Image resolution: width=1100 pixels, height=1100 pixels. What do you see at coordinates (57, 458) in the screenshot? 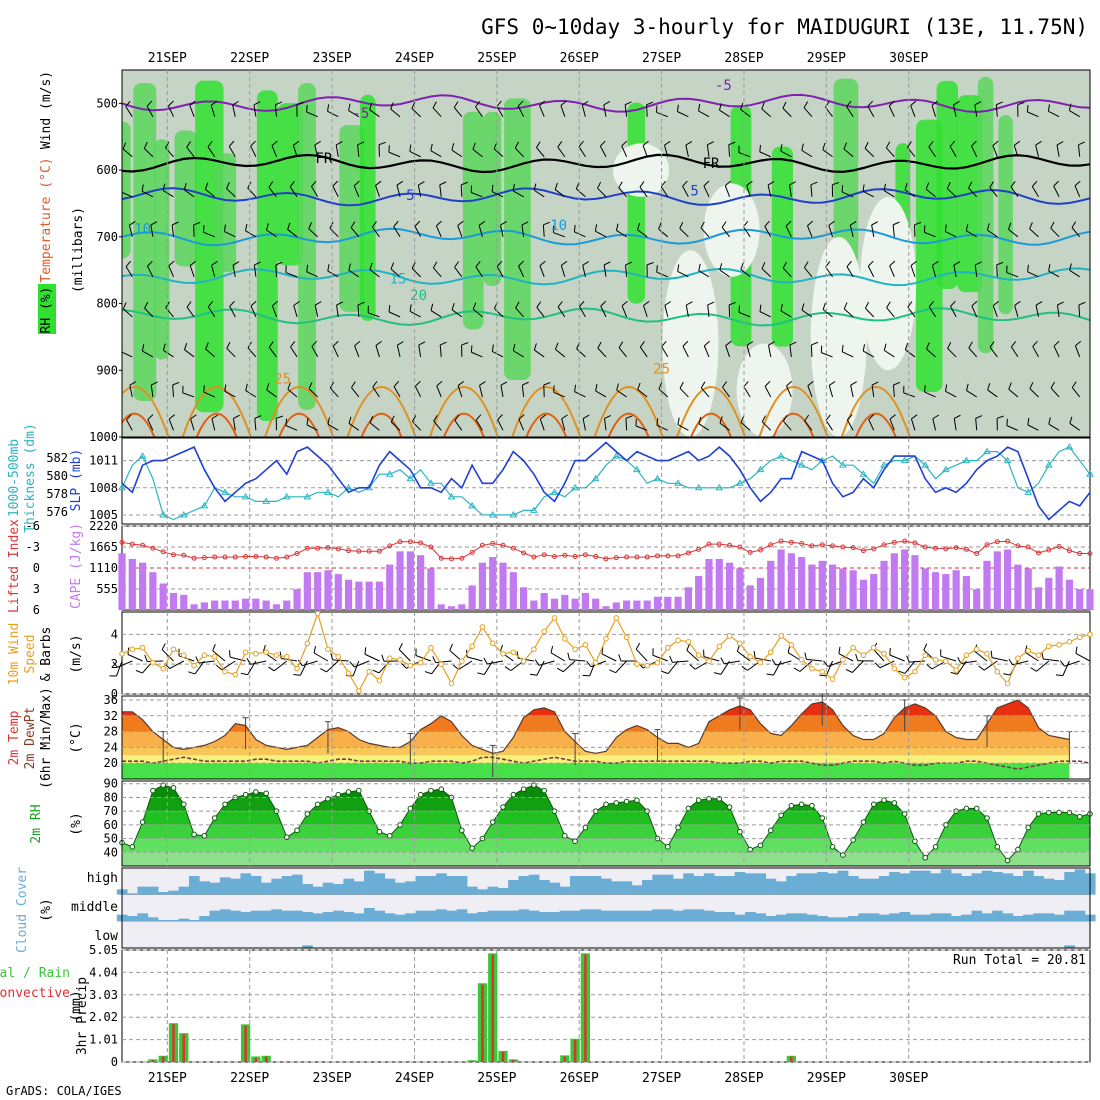
I see `left-tick-label: 582` at bounding box center [57, 458].